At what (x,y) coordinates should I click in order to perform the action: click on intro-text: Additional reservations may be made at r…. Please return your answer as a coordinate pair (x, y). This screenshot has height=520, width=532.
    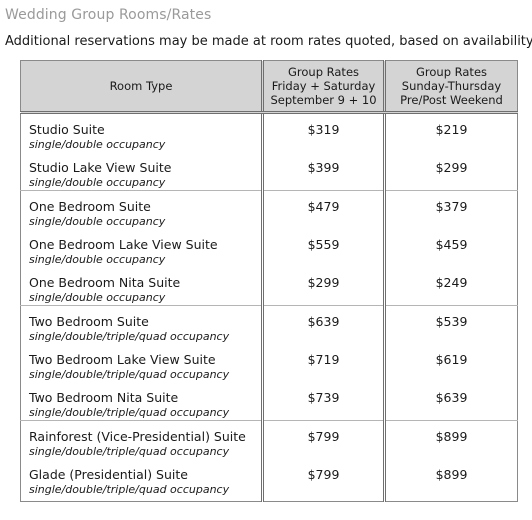
    Looking at the image, I should click on (268, 41).